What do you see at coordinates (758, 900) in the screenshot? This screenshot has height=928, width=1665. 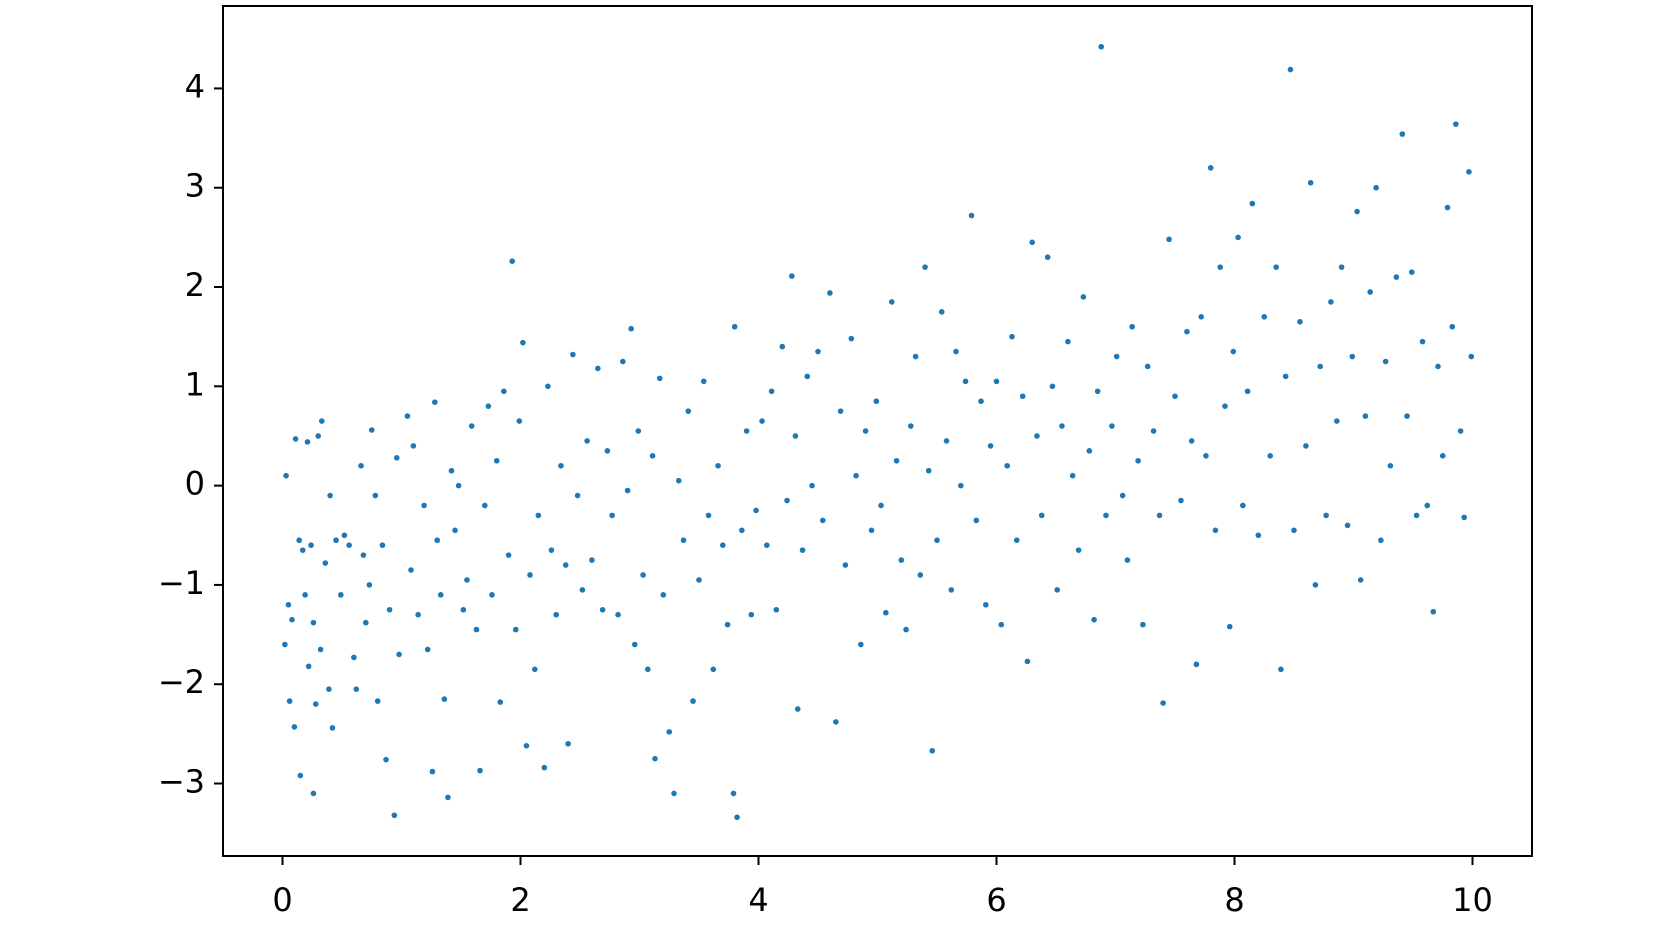 I see `x-tick-label: 4` at bounding box center [758, 900].